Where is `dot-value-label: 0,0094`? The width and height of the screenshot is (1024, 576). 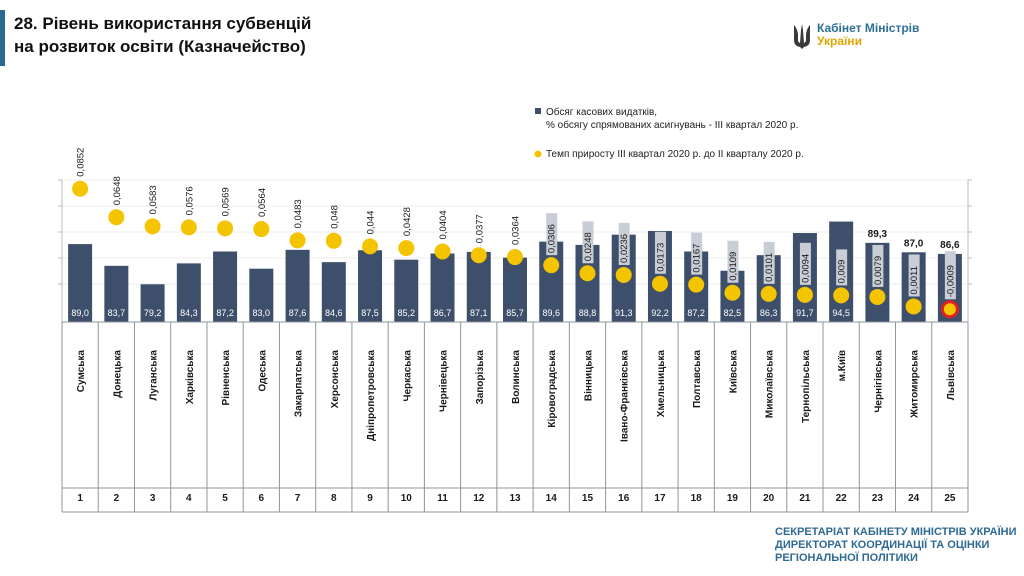 dot-value-label: 0,0094 is located at coordinates (805, 268).